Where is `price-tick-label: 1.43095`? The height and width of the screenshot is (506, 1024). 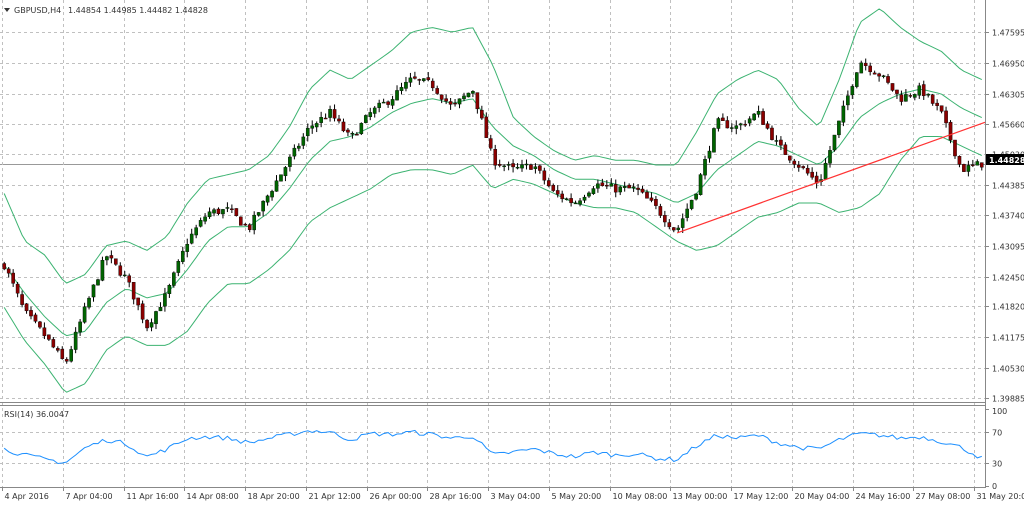
price-tick-label: 1.43095 is located at coordinates (1008, 247).